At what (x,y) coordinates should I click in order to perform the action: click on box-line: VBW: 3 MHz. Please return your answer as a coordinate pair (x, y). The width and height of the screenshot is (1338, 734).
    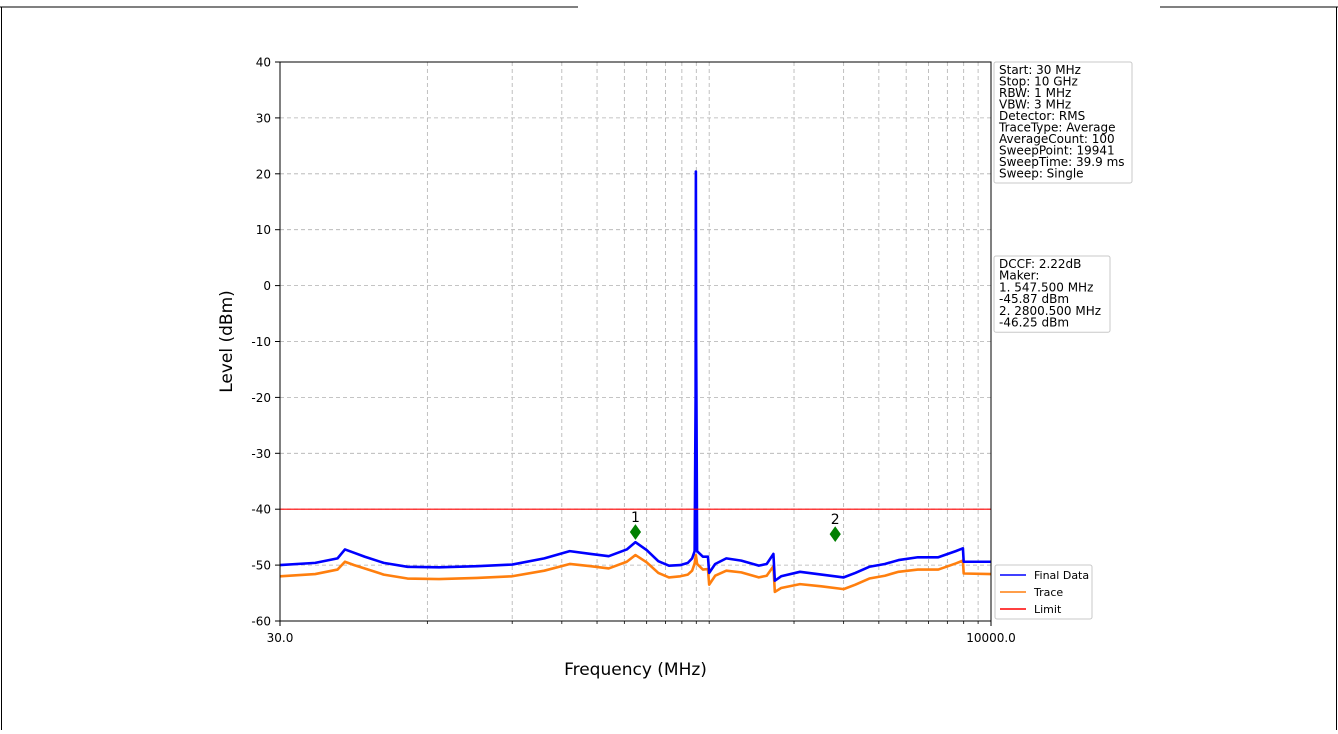
    Looking at the image, I should click on (1035, 105).